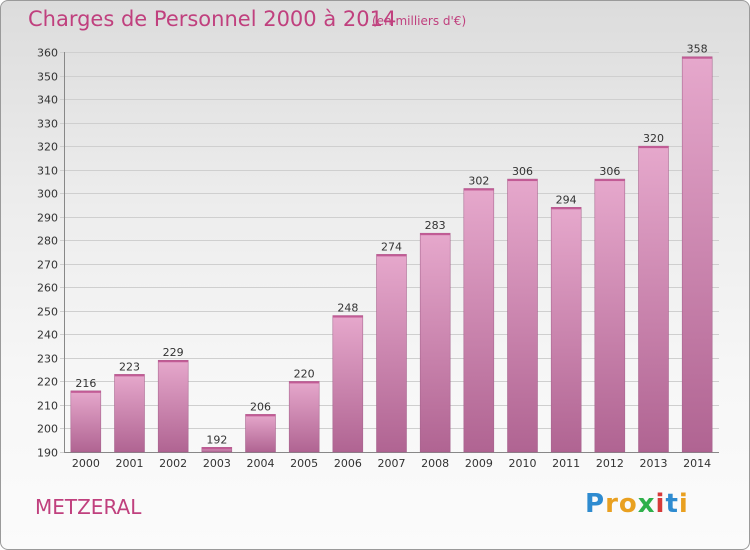  What do you see at coordinates (47, 382) in the screenshot?
I see `y-tick-label: 220` at bounding box center [47, 382].